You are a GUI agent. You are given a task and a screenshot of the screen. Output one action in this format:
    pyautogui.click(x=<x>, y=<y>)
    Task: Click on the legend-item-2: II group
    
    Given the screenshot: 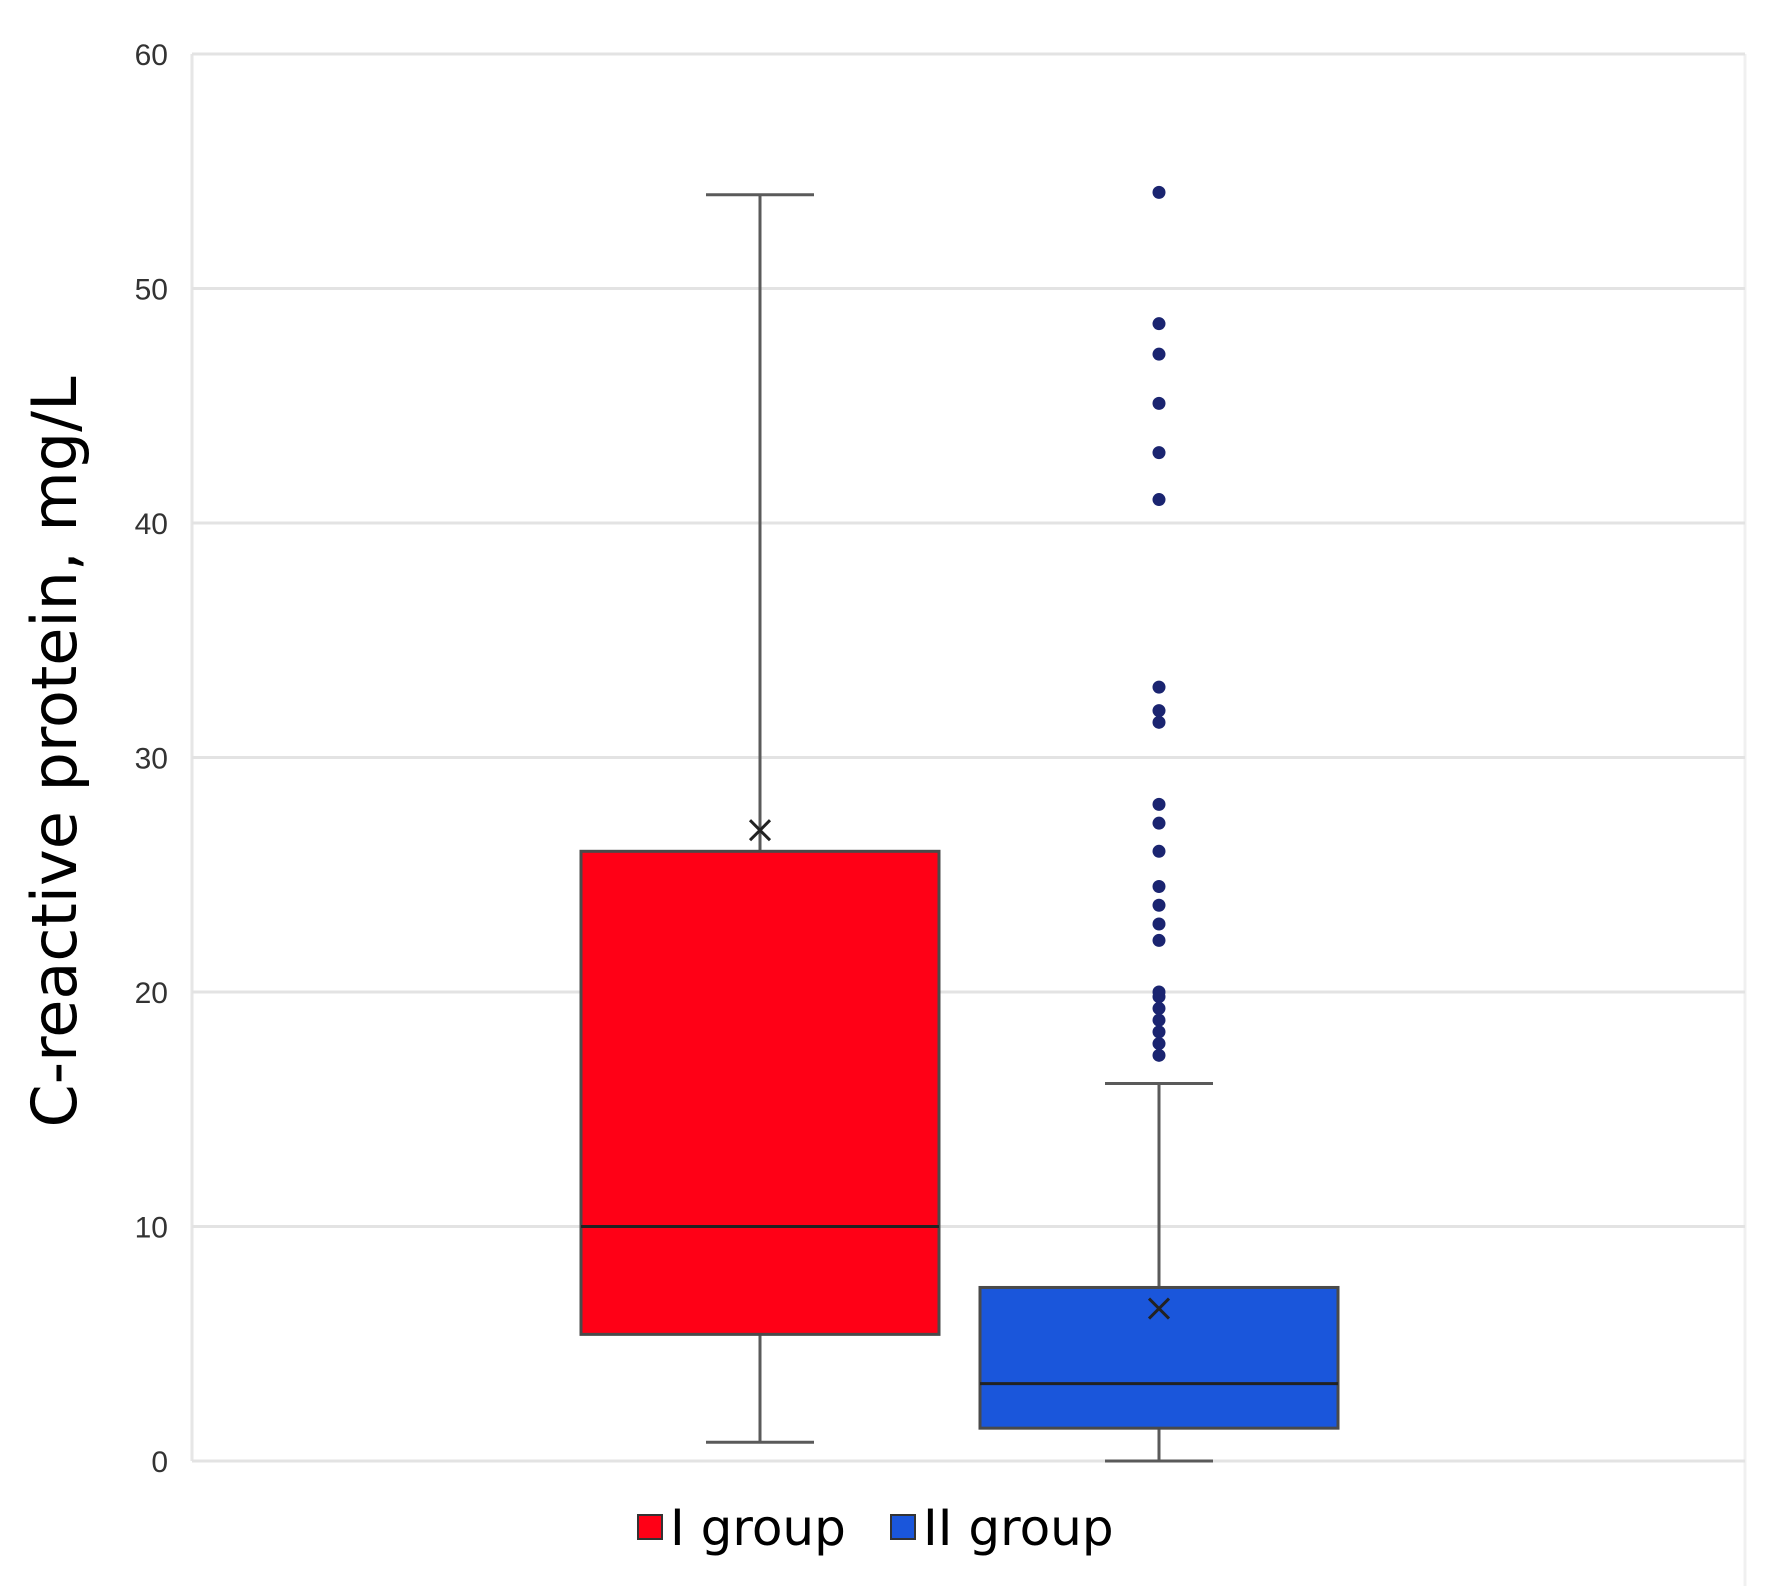 What is the action you would take?
    pyautogui.click(x=1002, y=1528)
    